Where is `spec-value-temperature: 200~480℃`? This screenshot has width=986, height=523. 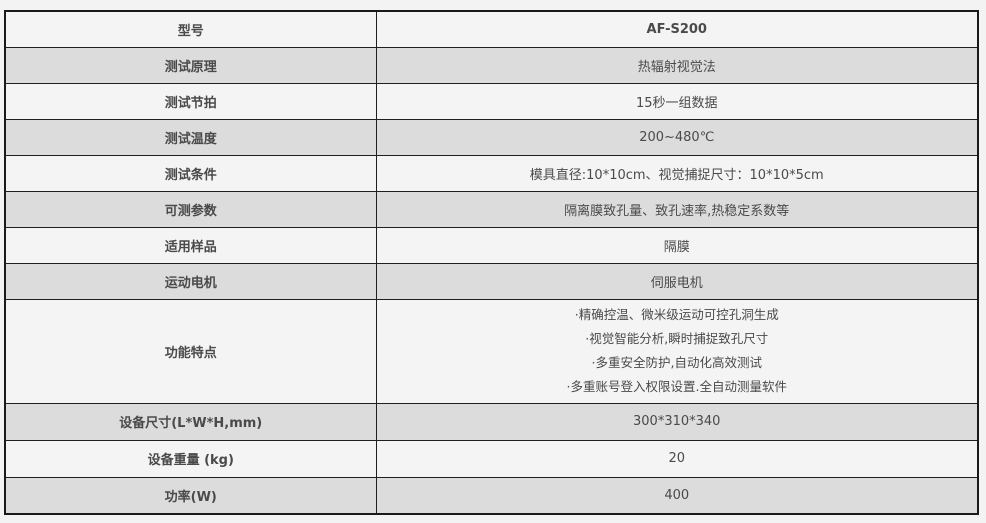 spec-value-temperature: 200~480℃ is located at coordinates (677, 137).